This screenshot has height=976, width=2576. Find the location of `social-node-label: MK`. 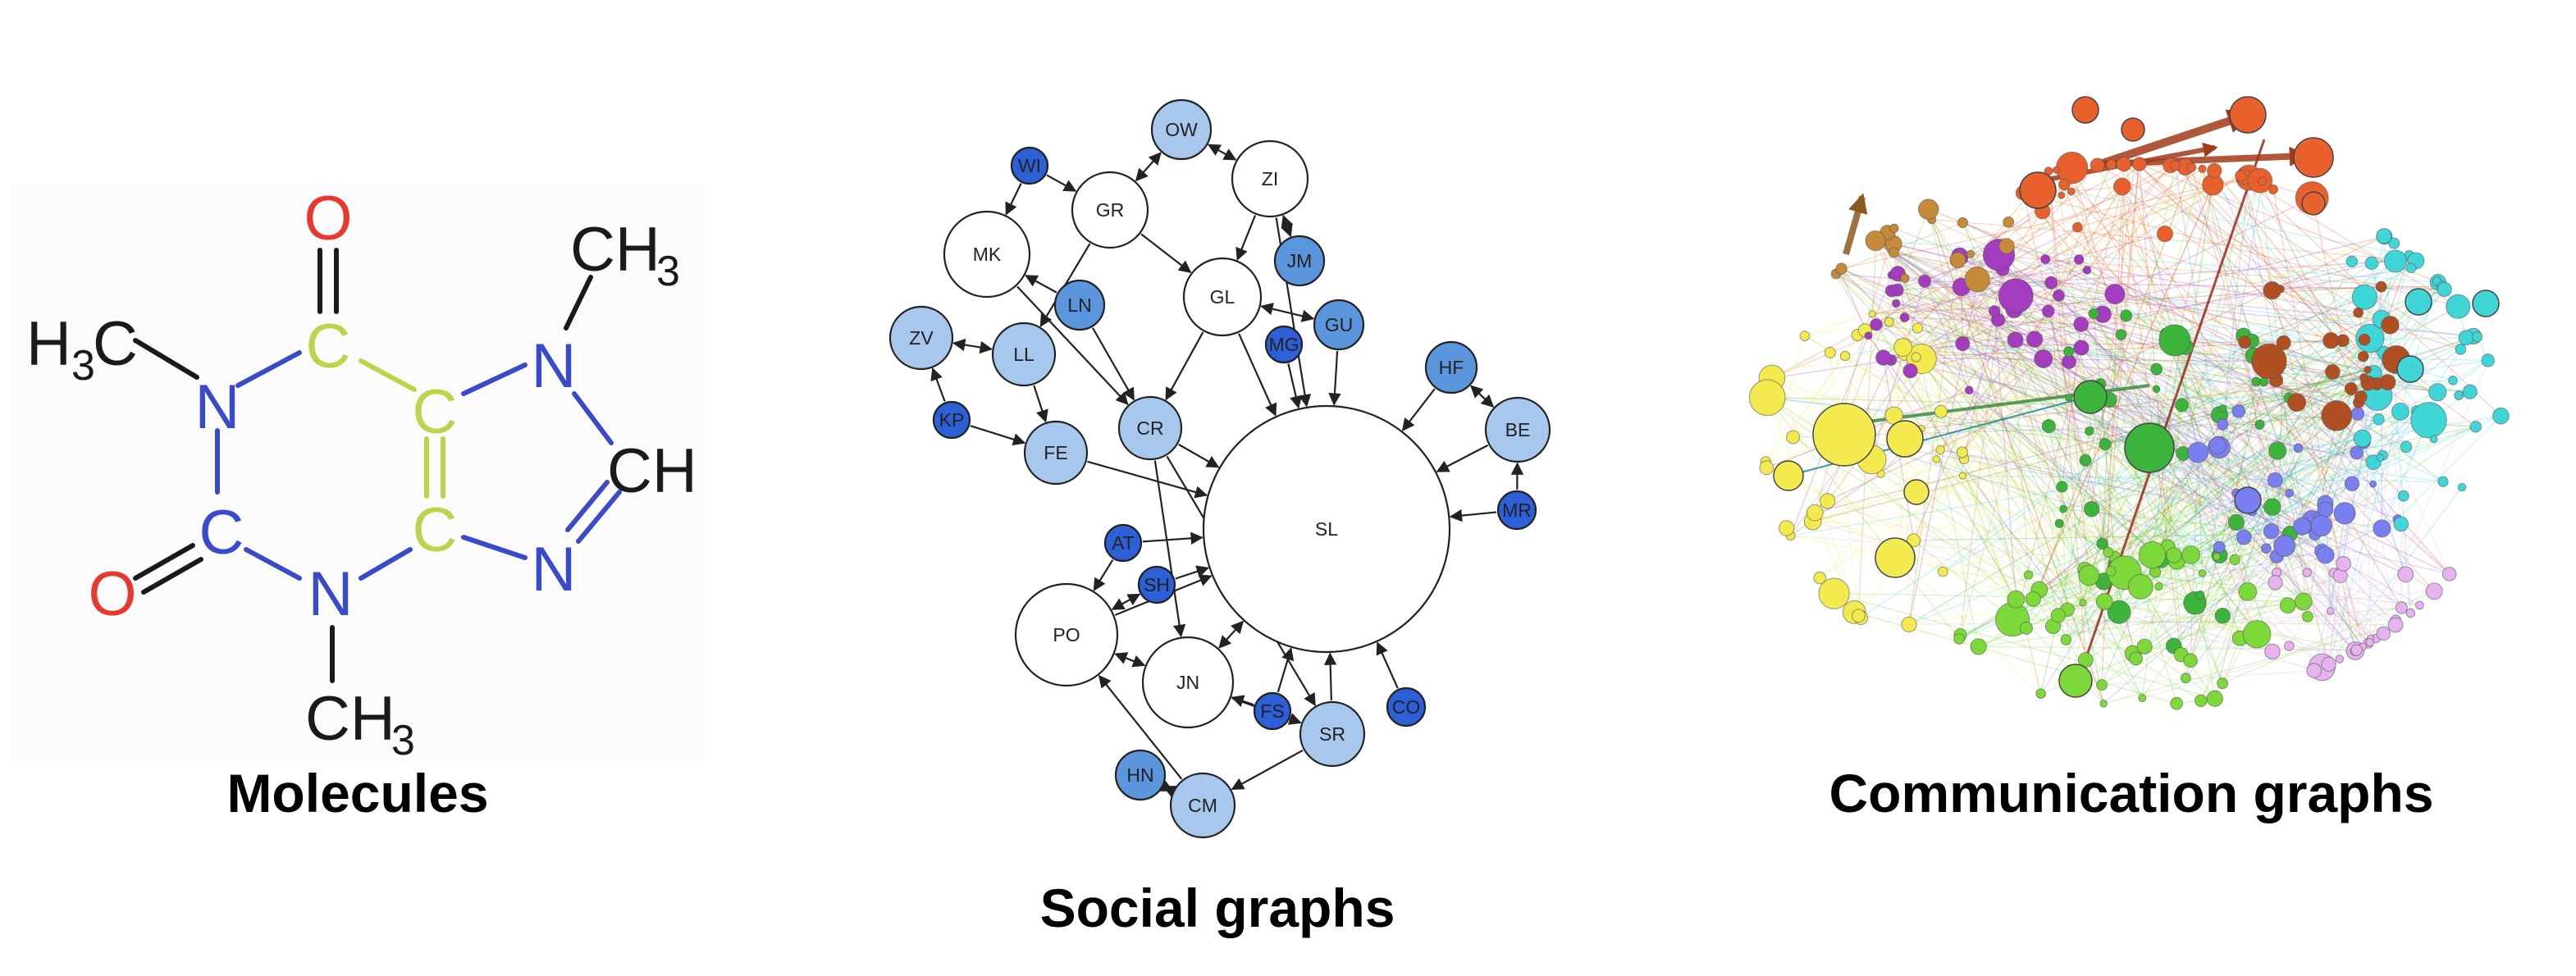

social-node-label: MK is located at coordinates (987, 254).